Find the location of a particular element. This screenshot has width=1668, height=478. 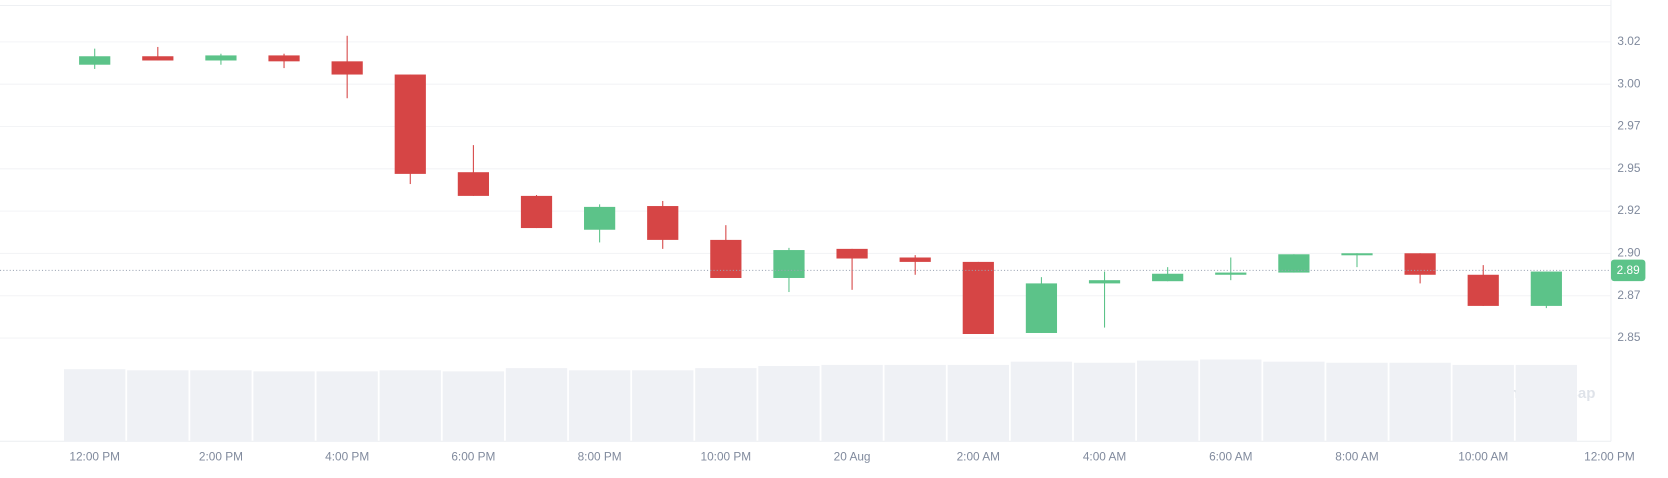

y-tick-label: 3.00 is located at coordinates (1628, 83).